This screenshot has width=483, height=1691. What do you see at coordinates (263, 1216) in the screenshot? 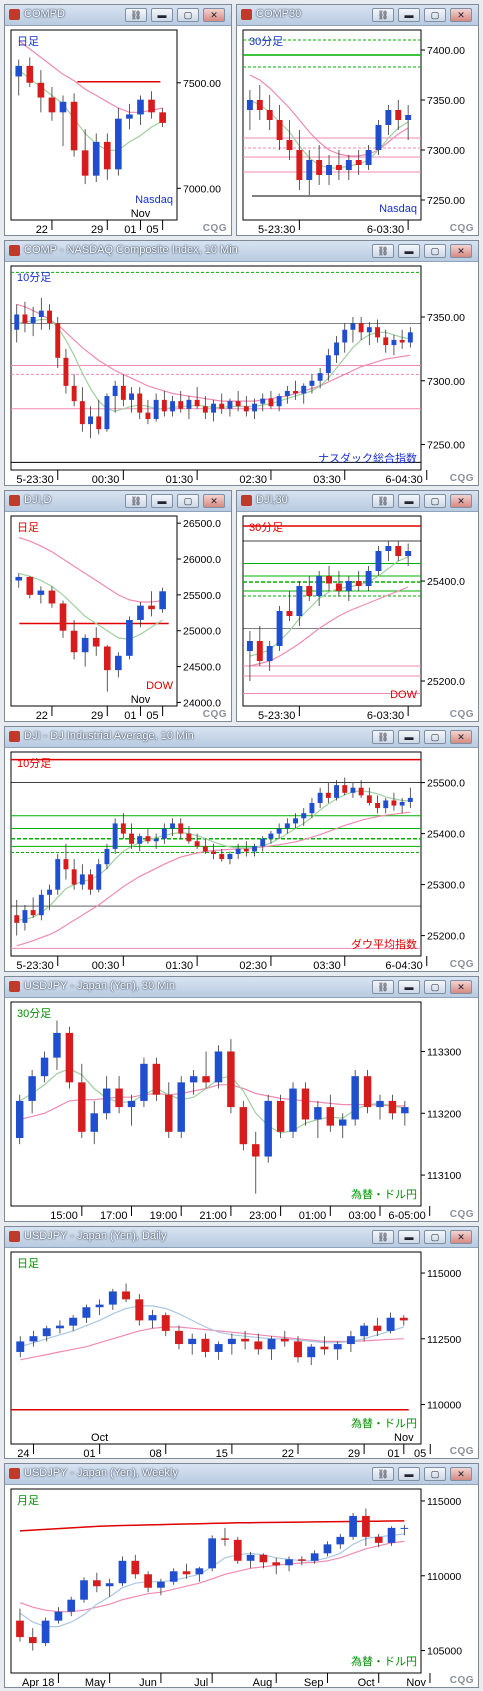
I see `x-tick-label: 23:00` at bounding box center [263, 1216].